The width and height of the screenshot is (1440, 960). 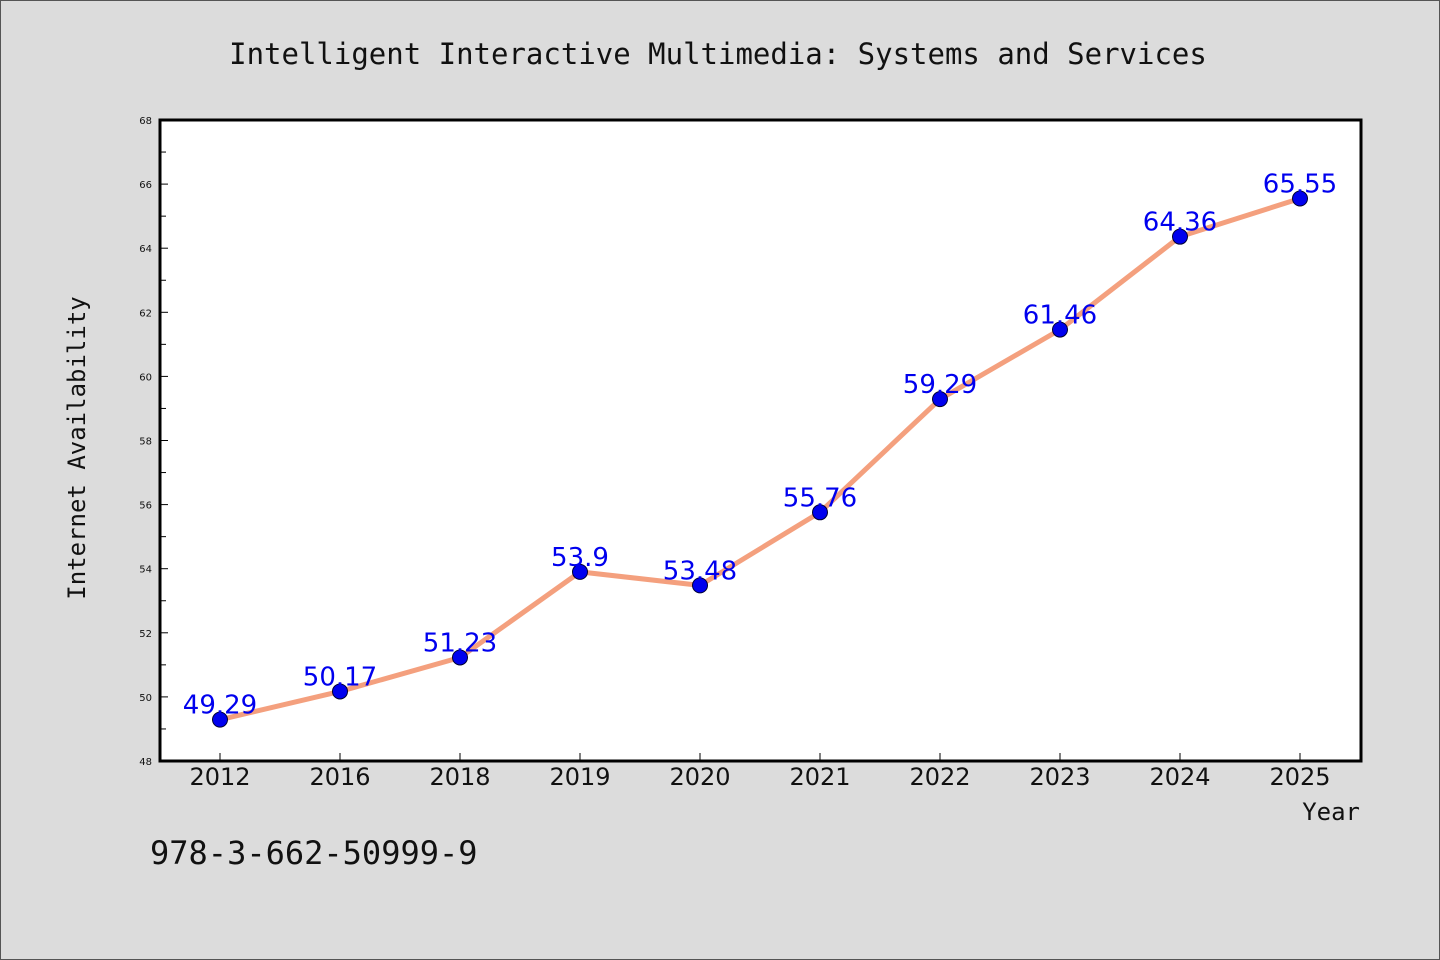 What do you see at coordinates (145, 698) in the screenshot?
I see `y-tick-label: 50` at bounding box center [145, 698].